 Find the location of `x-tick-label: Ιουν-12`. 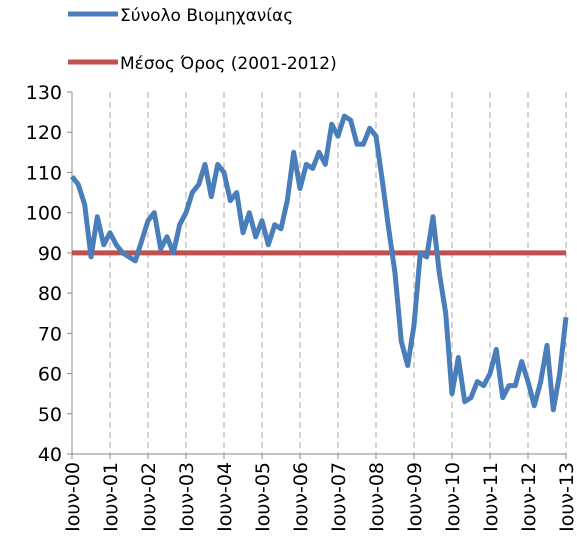

x-tick-label: Ιουν-12 is located at coordinates (529, 497).